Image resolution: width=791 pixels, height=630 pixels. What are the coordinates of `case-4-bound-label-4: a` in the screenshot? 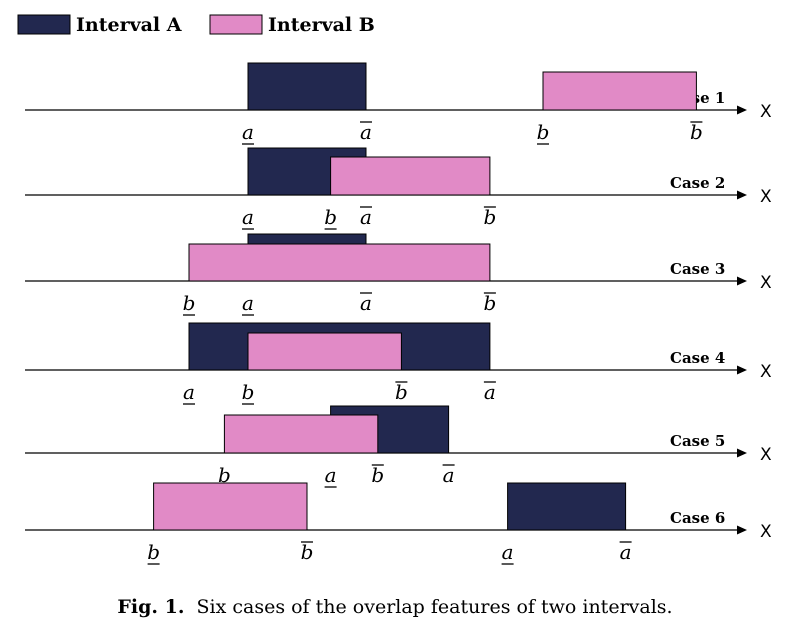 It's located at (490, 392).